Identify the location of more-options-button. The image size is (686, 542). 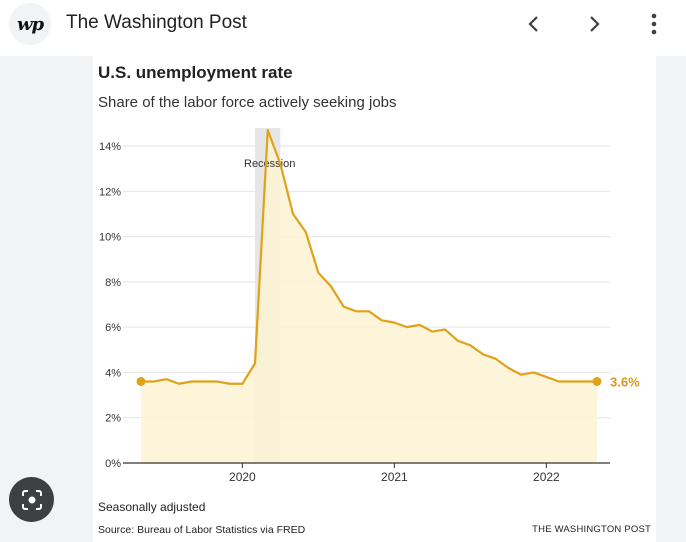
(654, 24).